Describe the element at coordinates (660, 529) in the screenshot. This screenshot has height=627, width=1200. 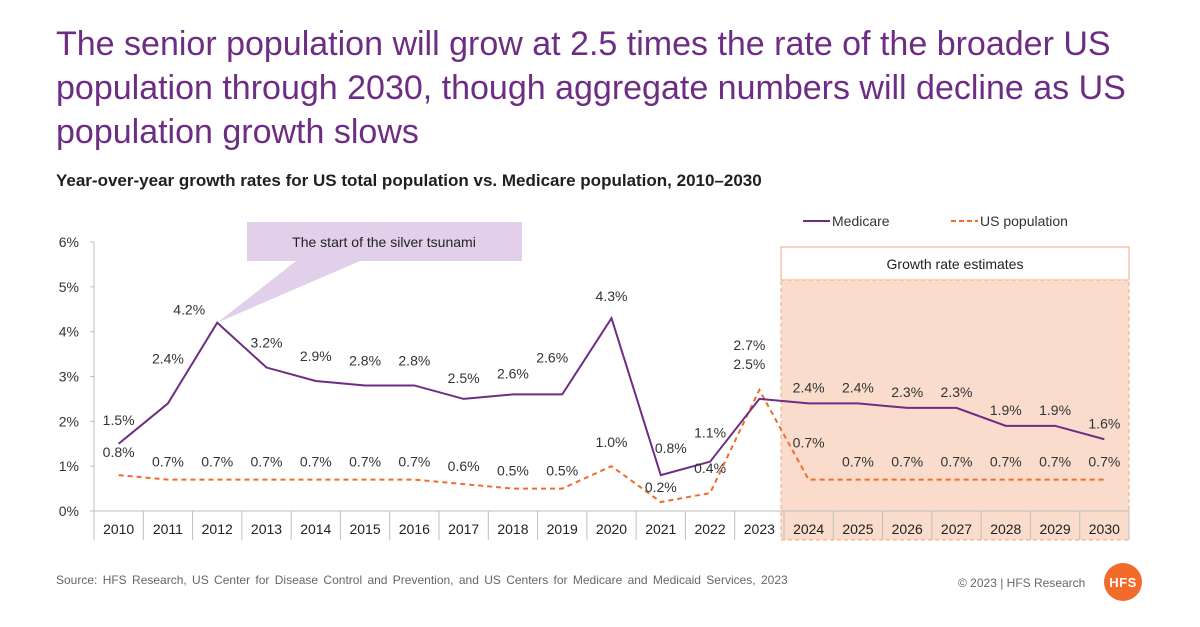
I see `x-tick-label: 2021` at that location.